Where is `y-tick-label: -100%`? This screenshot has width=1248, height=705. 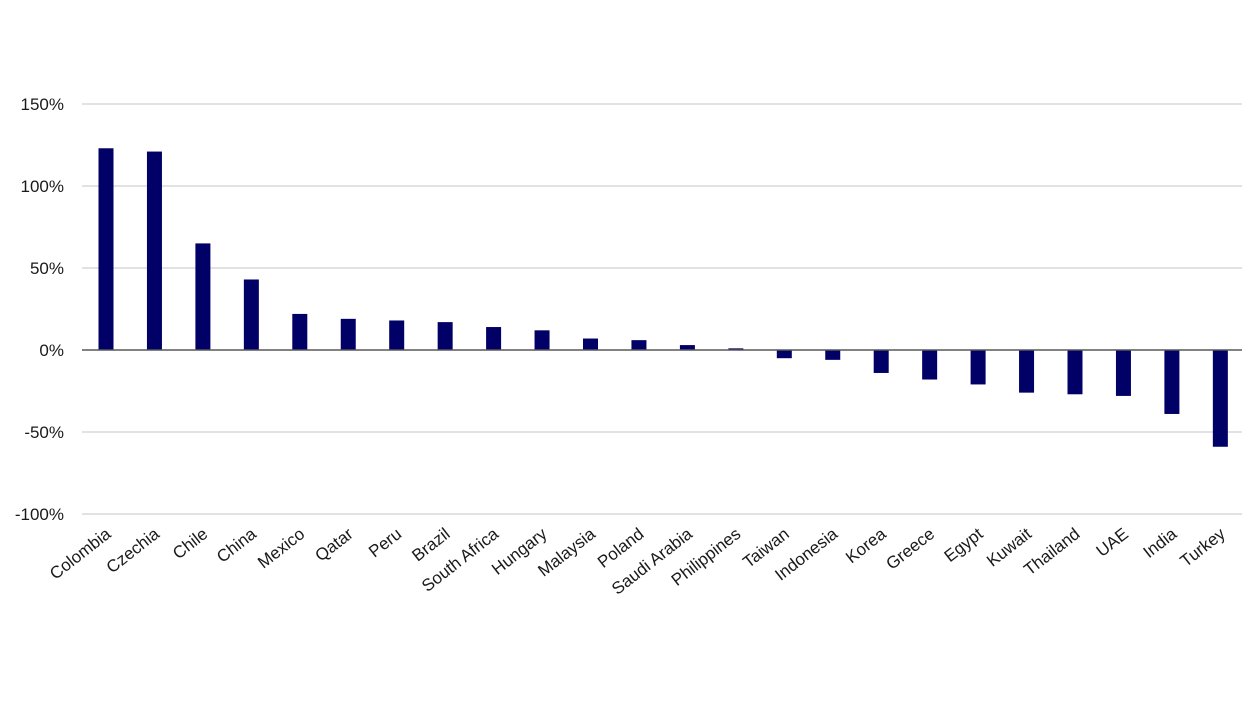
y-tick-label: -100% is located at coordinates (39, 514).